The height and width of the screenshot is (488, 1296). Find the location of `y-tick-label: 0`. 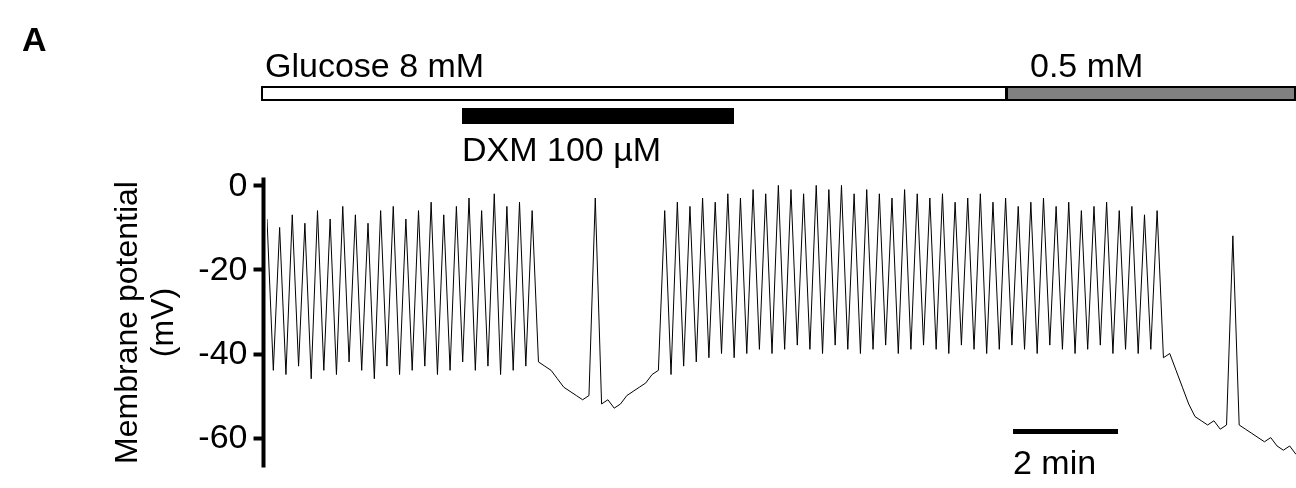

y-tick-label: 0 is located at coordinates (238, 183).